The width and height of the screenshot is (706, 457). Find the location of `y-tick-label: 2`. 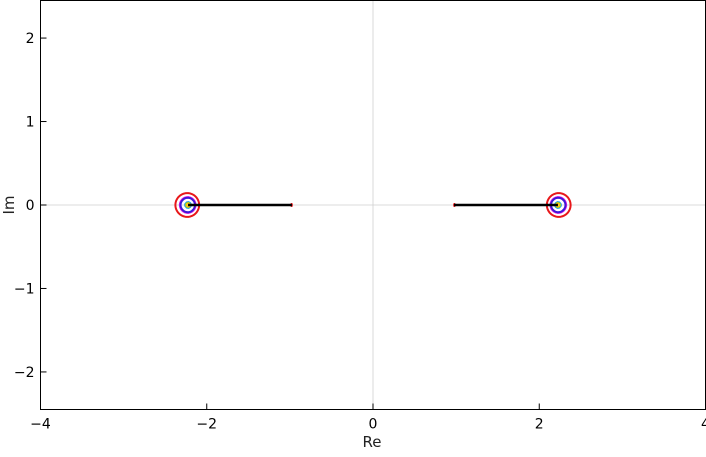

y-tick-label: 2 is located at coordinates (30, 39).